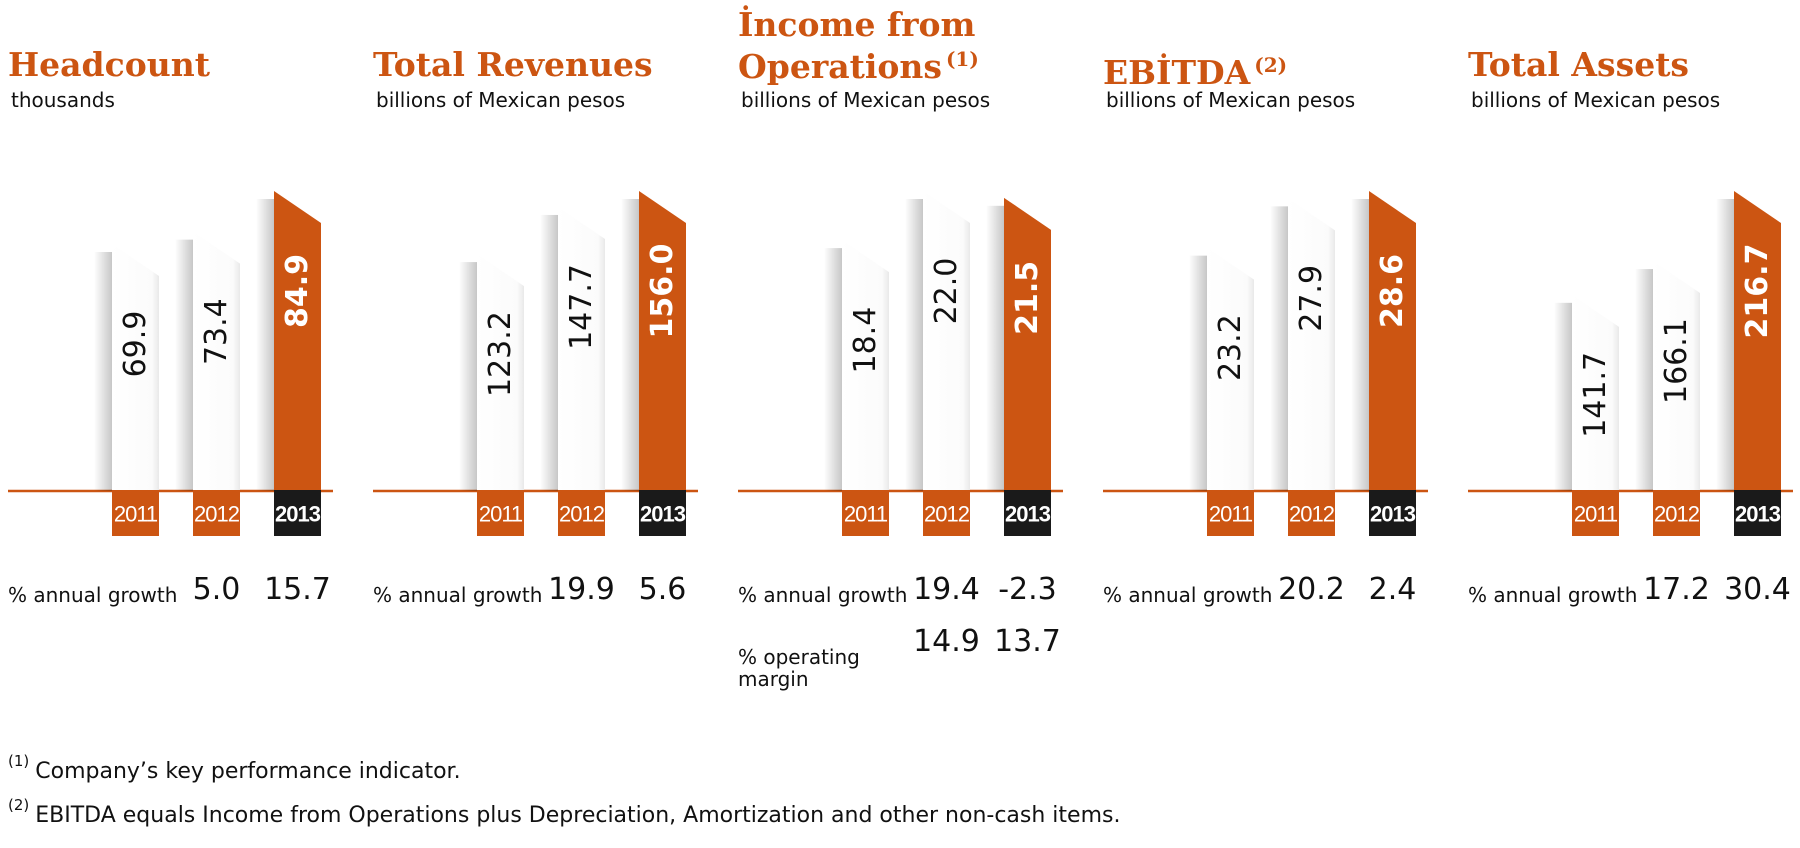 The width and height of the screenshot is (1800, 848). Describe the element at coordinates (297, 291) in the screenshot. I see `value-label: 84.9` at that location.